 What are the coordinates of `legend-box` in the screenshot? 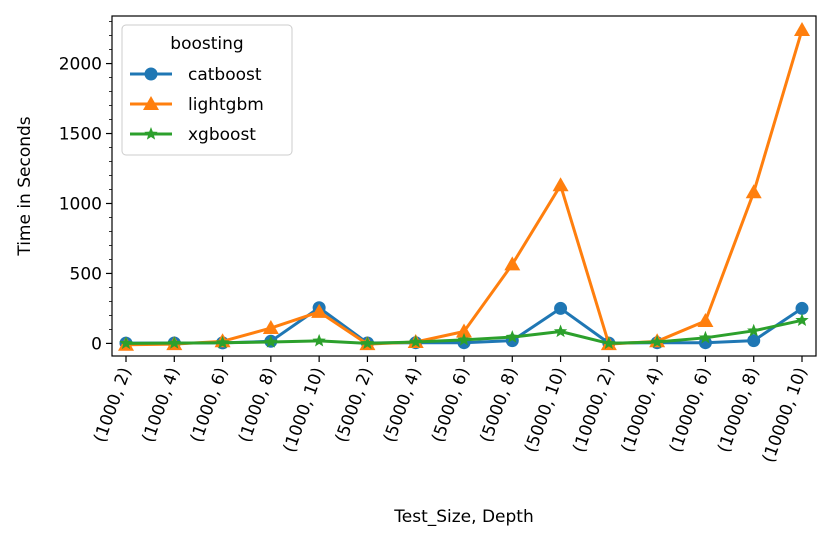 It's located at (207, 90).